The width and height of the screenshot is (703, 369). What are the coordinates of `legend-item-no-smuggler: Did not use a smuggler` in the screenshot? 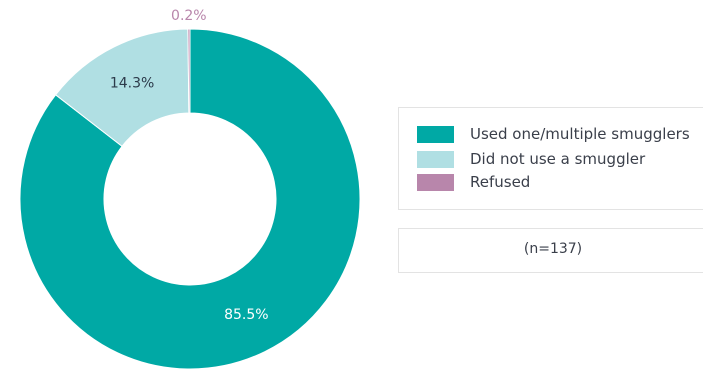 It's located at (531, 159).